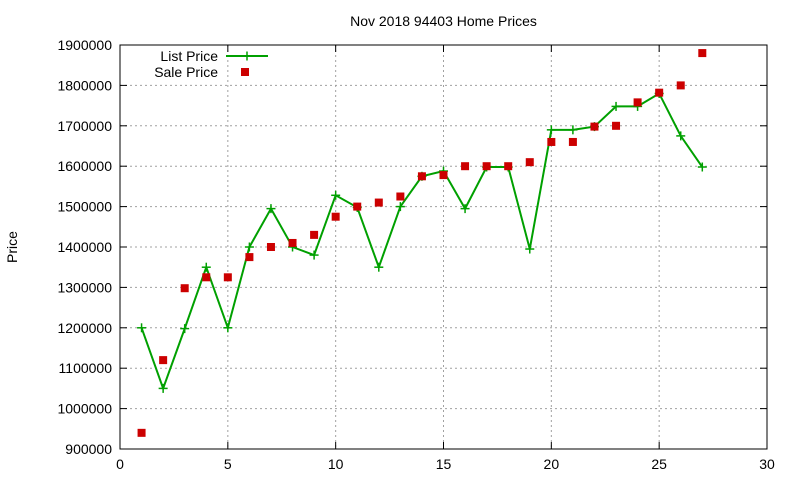  I want to click on x-tick-label: 10, so click(336, 464).